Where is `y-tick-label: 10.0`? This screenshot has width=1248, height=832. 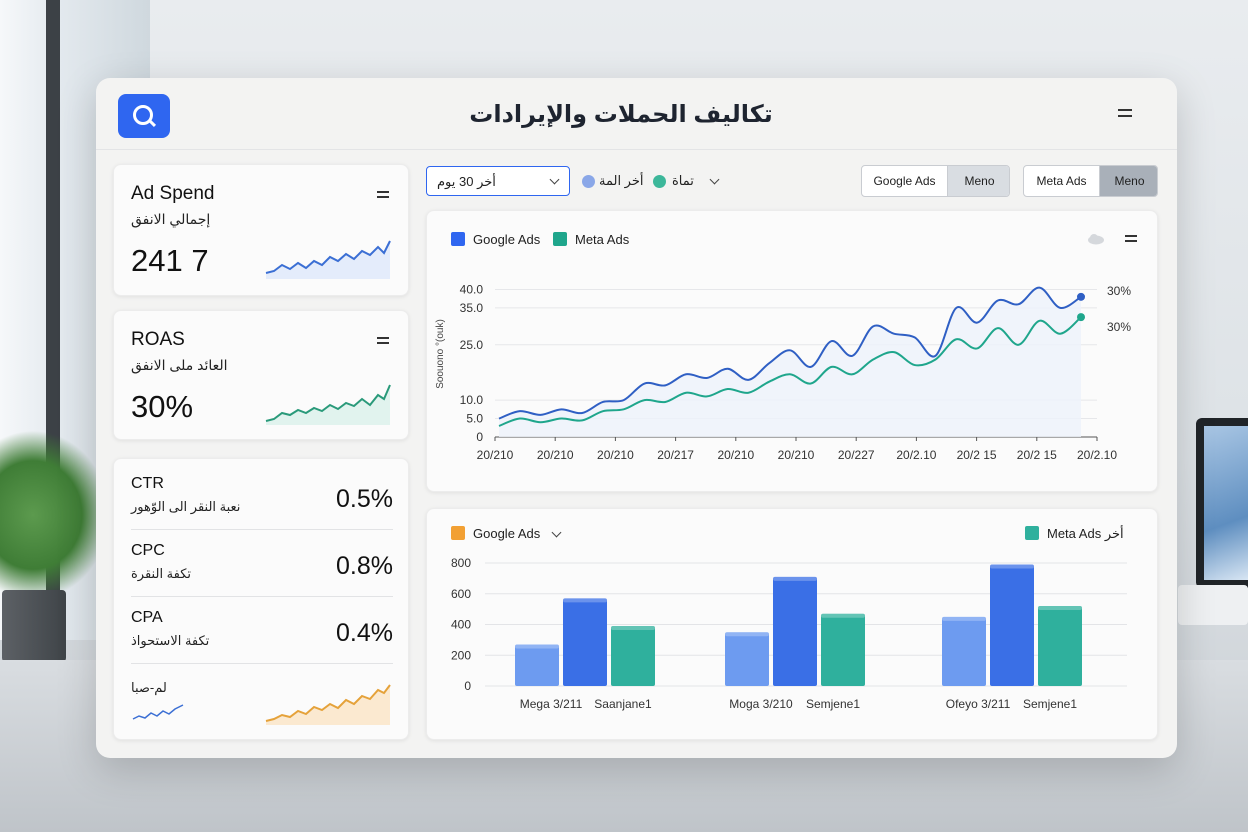
y-tick-label: 10.0 is located at coordinates (472, 400).